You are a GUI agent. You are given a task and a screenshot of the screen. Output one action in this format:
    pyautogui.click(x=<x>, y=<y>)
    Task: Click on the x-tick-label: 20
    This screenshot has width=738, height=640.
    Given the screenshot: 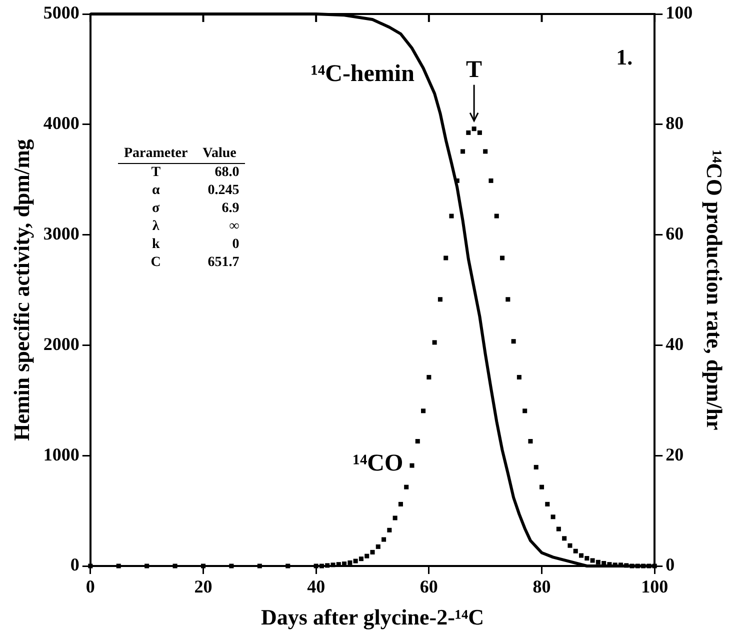 What is the action you would take?
    pyautogui.click(x=203, y=586)
    